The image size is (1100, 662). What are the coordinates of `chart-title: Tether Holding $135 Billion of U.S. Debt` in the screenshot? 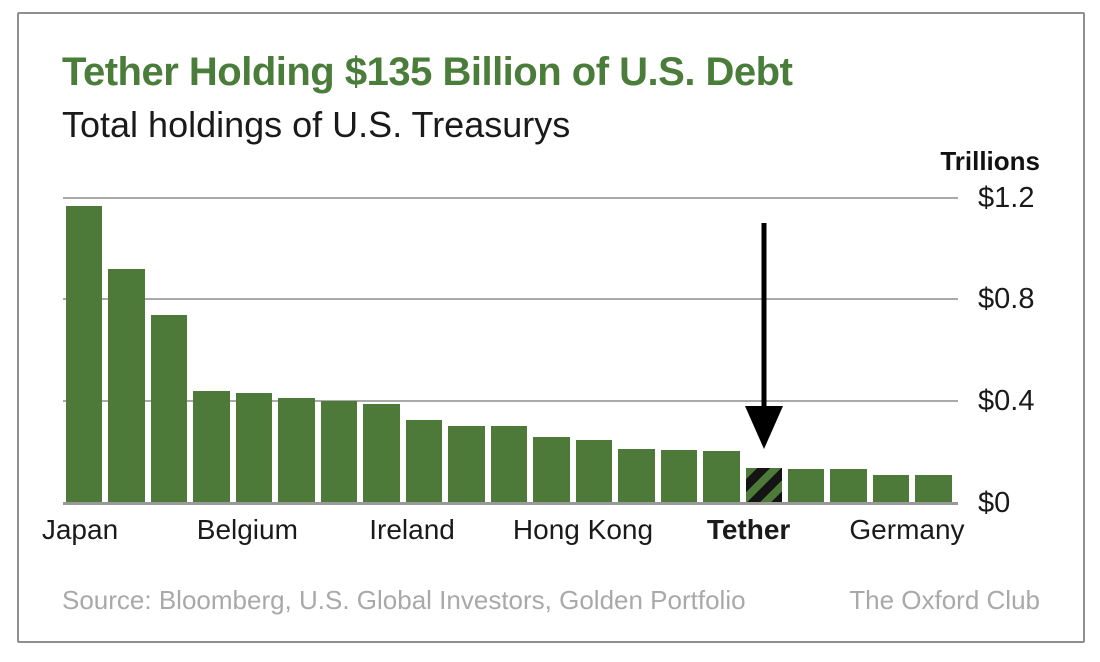 It's located at (427, 72).